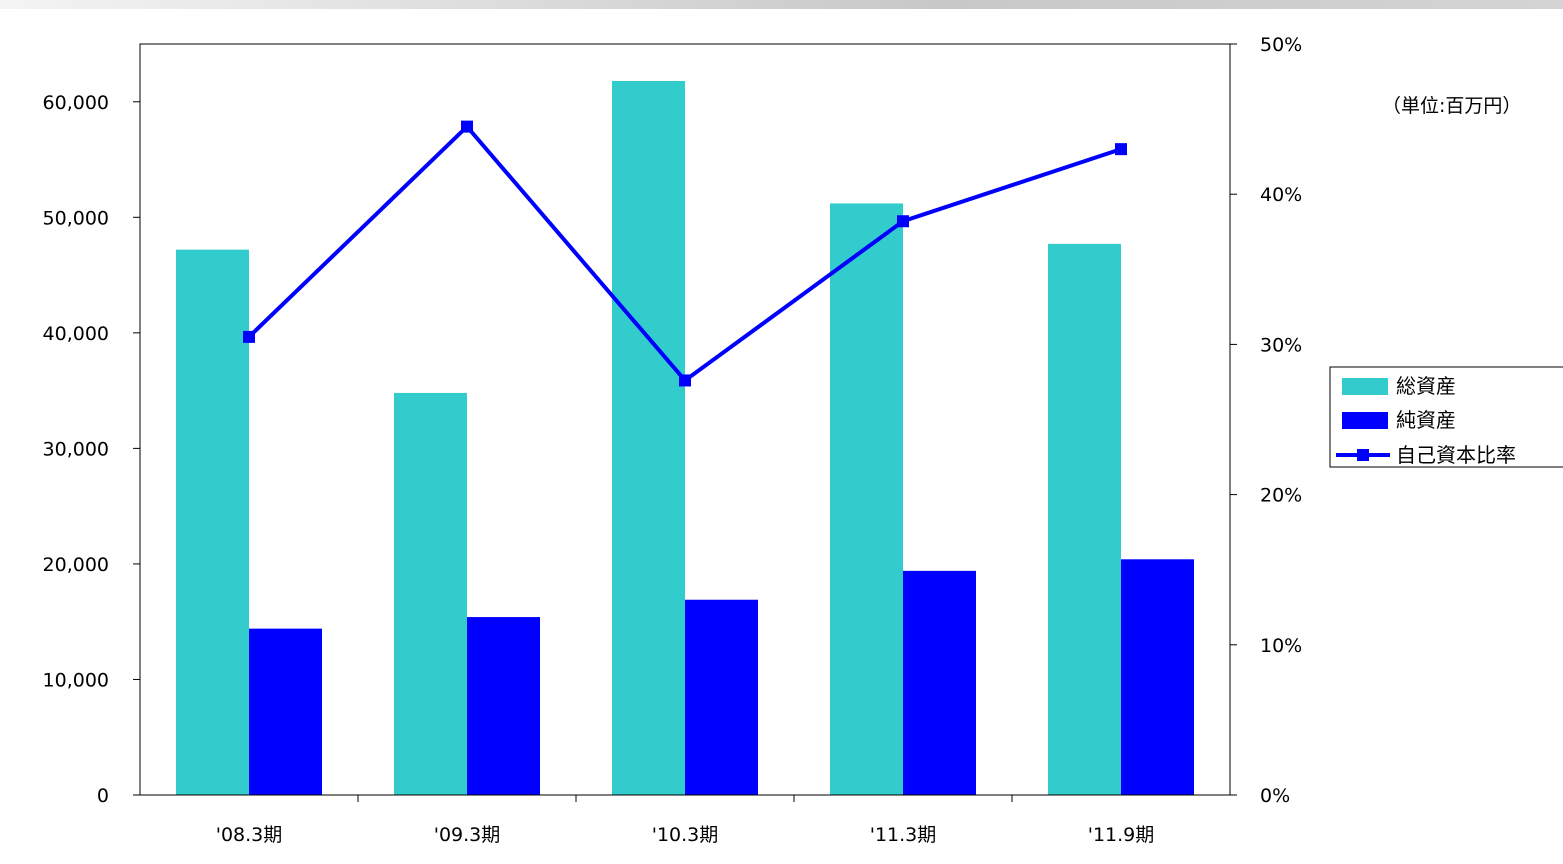 The height and width of the screenshot is (864, 1563). What do you see at coordinates (1281, 195) in the screenshot?
I see `y-right-tick-label-4: 40%` at bounding box center [1281, 195].